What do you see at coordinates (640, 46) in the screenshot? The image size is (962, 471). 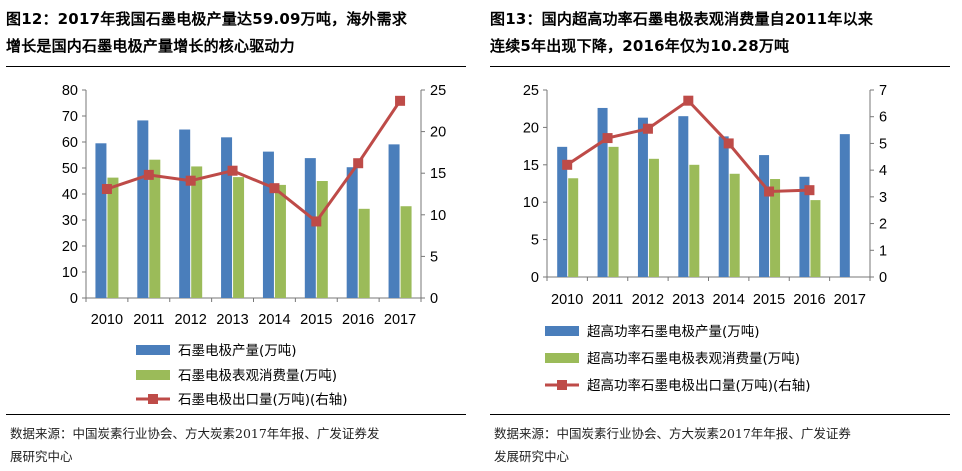 I see `chart-title-right-line2: 连续5年出现下降，2016年仅为10.28万吨` at bounding box center [640, 46].